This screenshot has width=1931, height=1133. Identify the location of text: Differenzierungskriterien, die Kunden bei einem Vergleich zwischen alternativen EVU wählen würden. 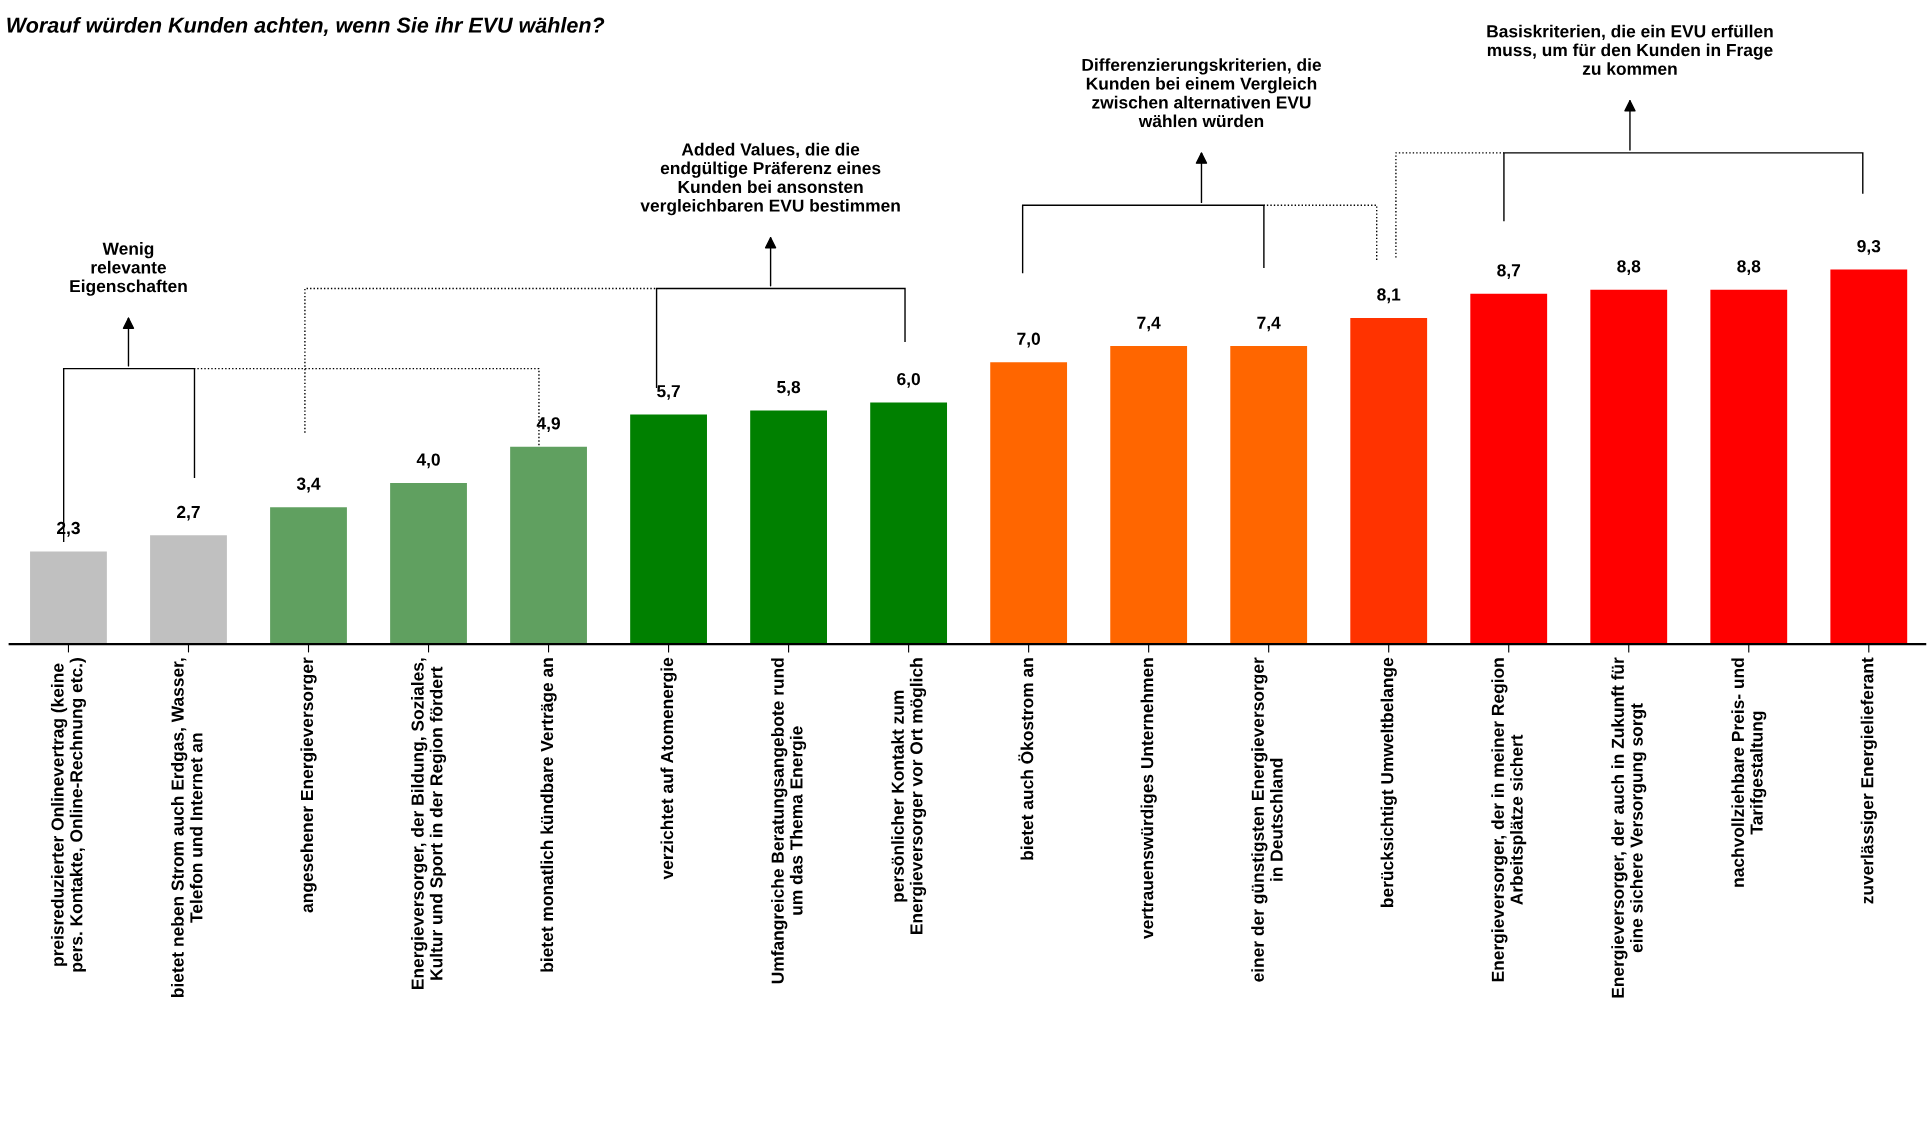
(1201, 93).